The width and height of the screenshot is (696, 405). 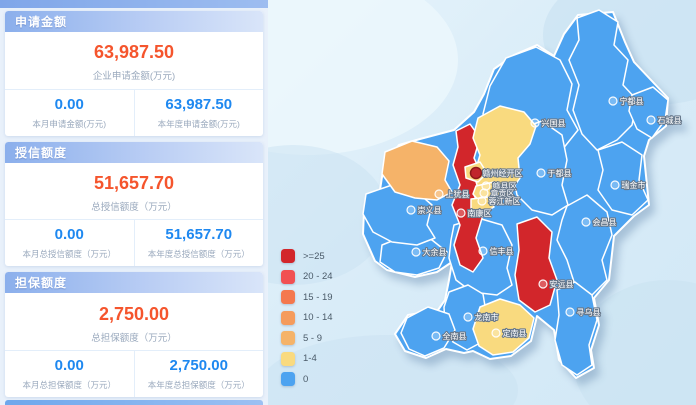 I want to click on map-region-南康区, so click(x=467, y=198).